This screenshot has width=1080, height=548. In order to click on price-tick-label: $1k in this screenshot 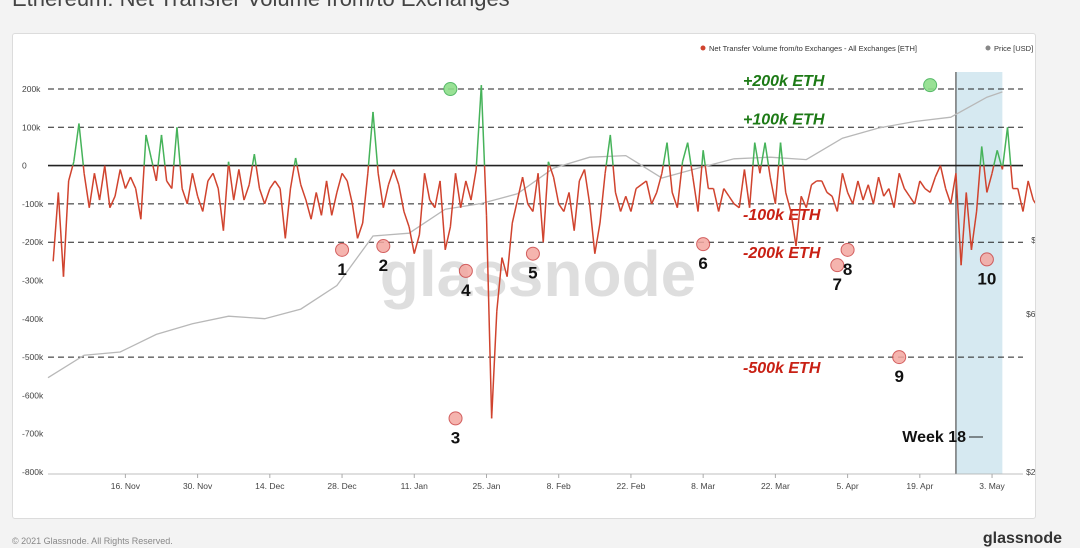, I will do `click(1033, 240)`.